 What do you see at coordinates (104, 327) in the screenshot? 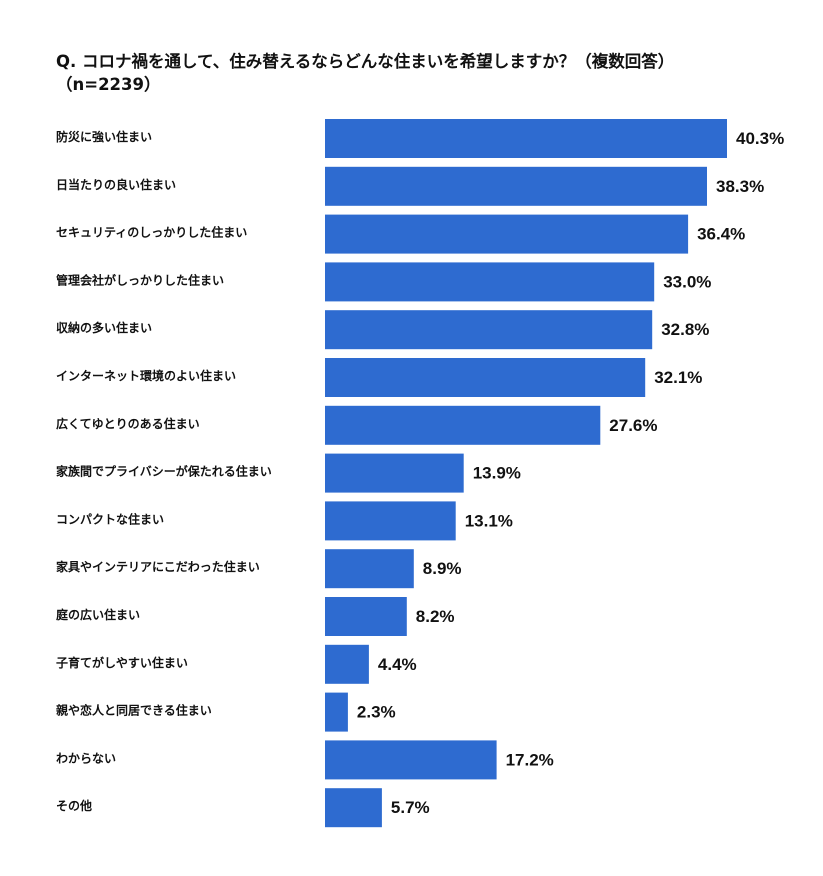
I see `category-label: 収納の多い住まい` at bounding box center [104, 327].